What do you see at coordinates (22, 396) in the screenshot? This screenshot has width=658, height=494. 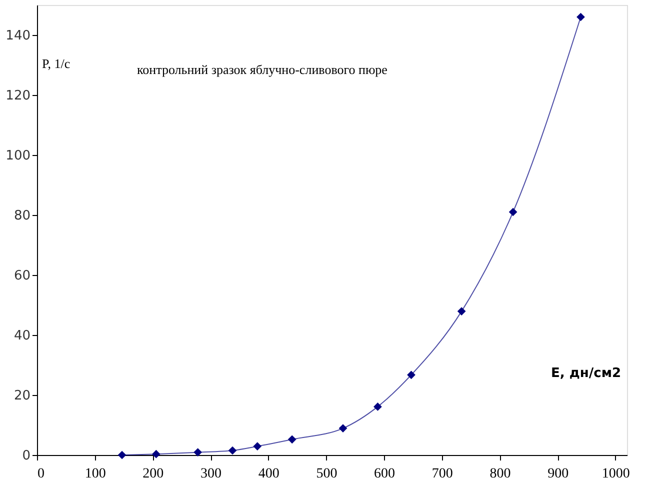 I see `y-tick-label: 20` at bounding box center [22, 396].